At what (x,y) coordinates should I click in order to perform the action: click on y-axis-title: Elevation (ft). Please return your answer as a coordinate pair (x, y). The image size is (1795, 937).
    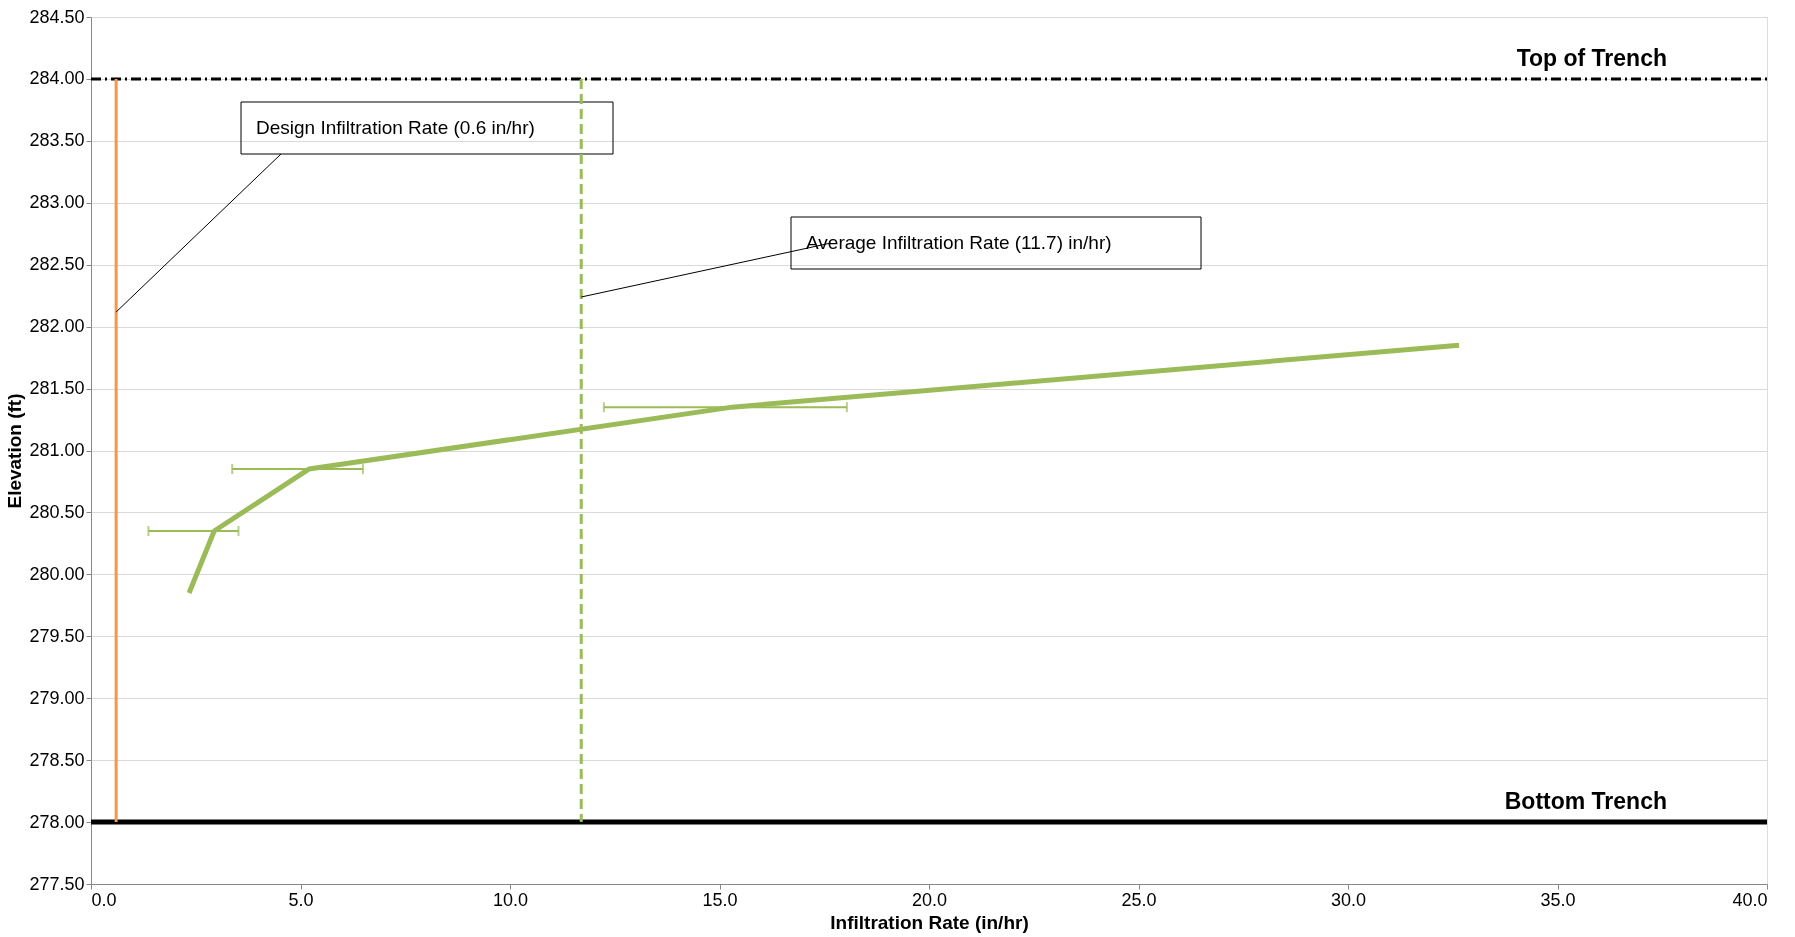
    Looking at the image, I should click on (15, 451).